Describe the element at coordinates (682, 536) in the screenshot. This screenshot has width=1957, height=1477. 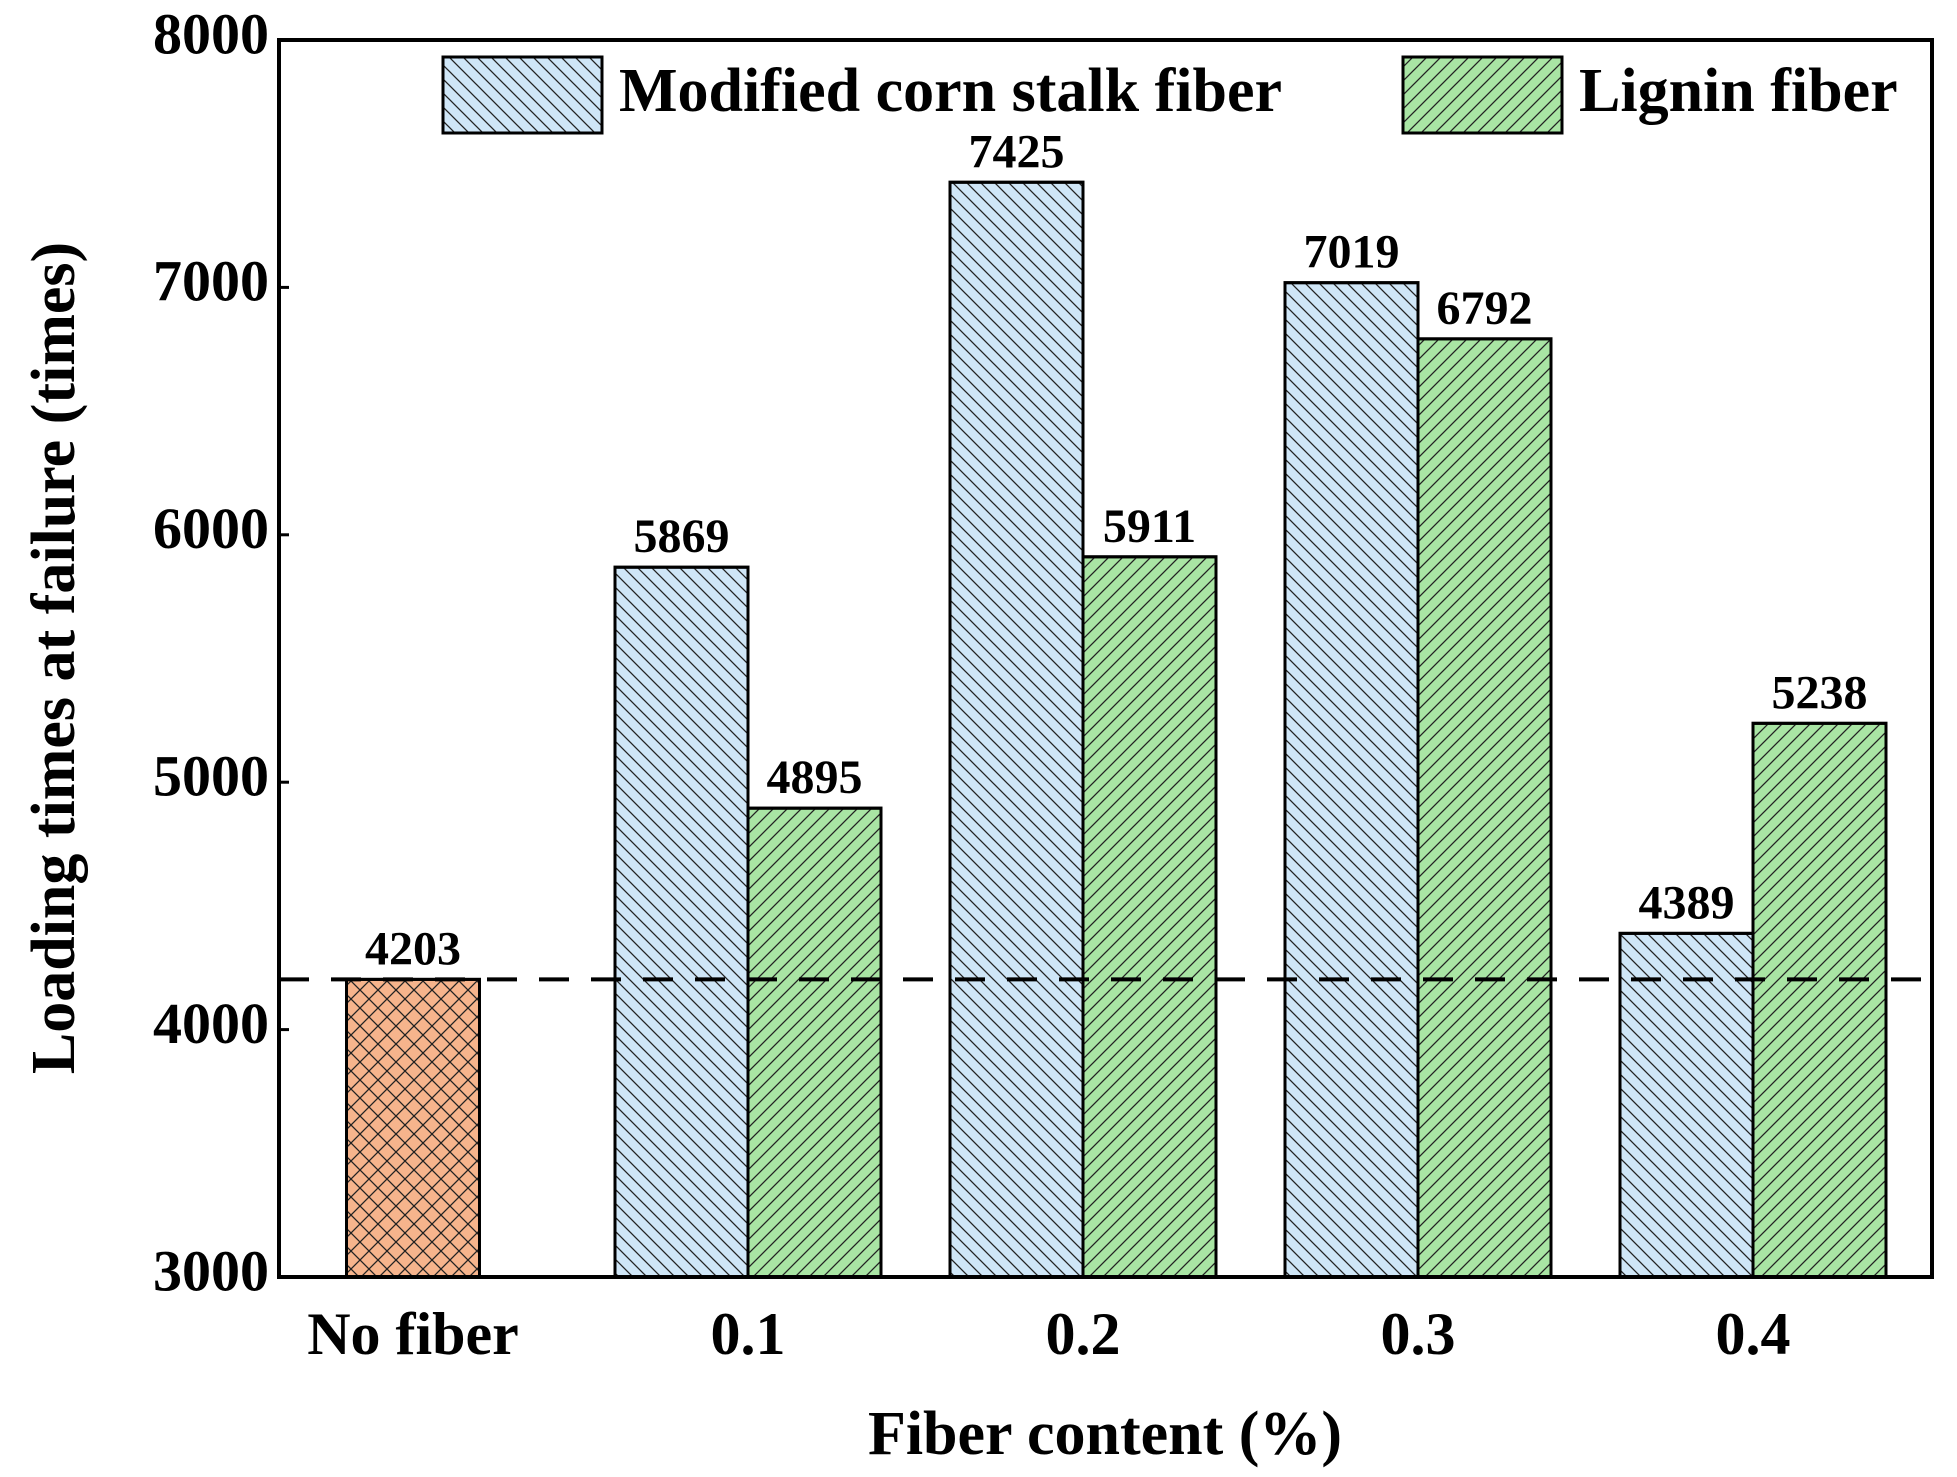
I see `value-label: 5869` at that location.